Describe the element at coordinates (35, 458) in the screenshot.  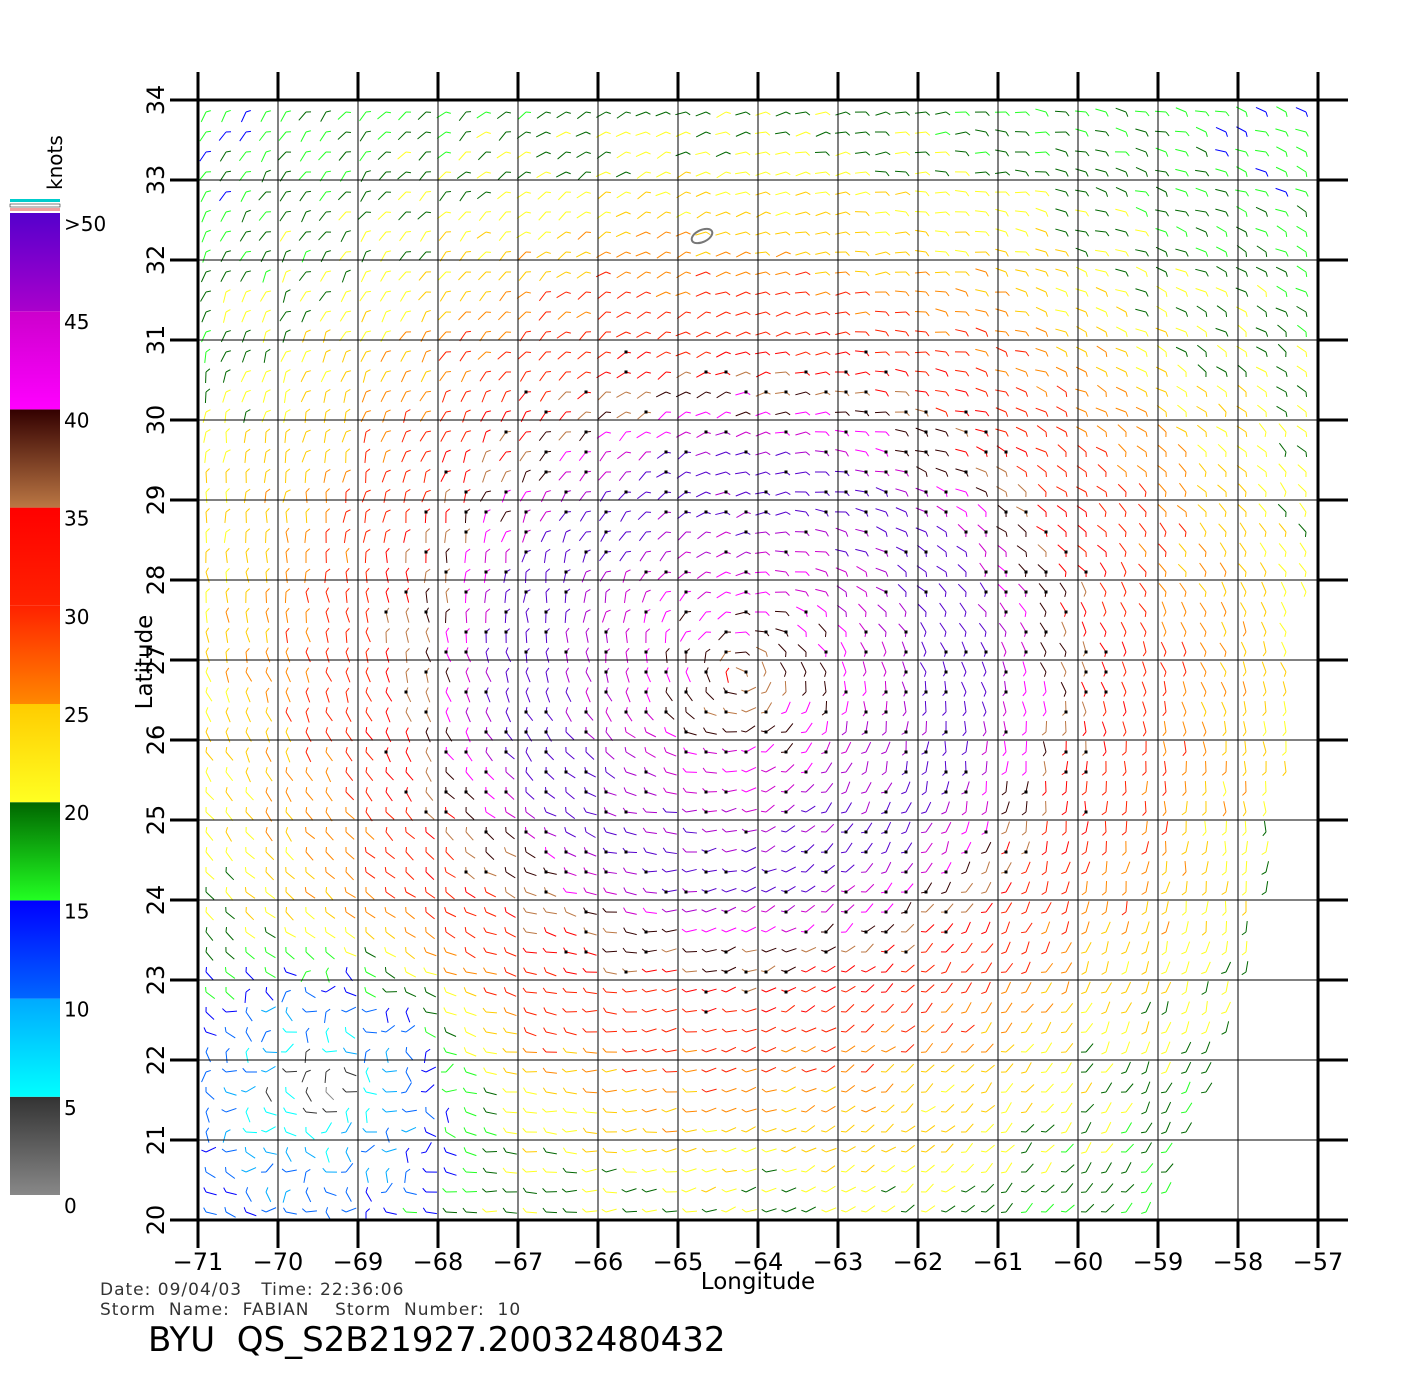
I see `colorbar-segment` at that location.